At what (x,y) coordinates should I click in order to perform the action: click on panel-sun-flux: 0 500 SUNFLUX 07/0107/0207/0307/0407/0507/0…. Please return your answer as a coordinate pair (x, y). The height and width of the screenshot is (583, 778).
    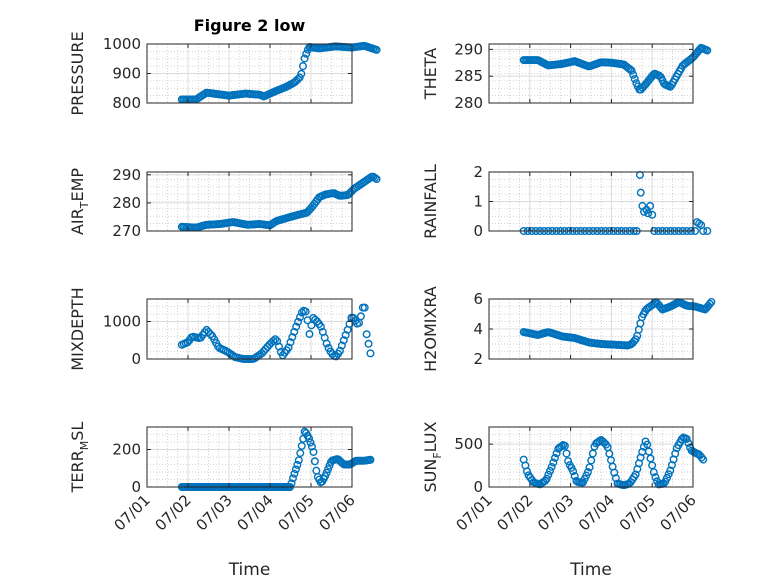
    Looking at the image, I should click on (564, 500).